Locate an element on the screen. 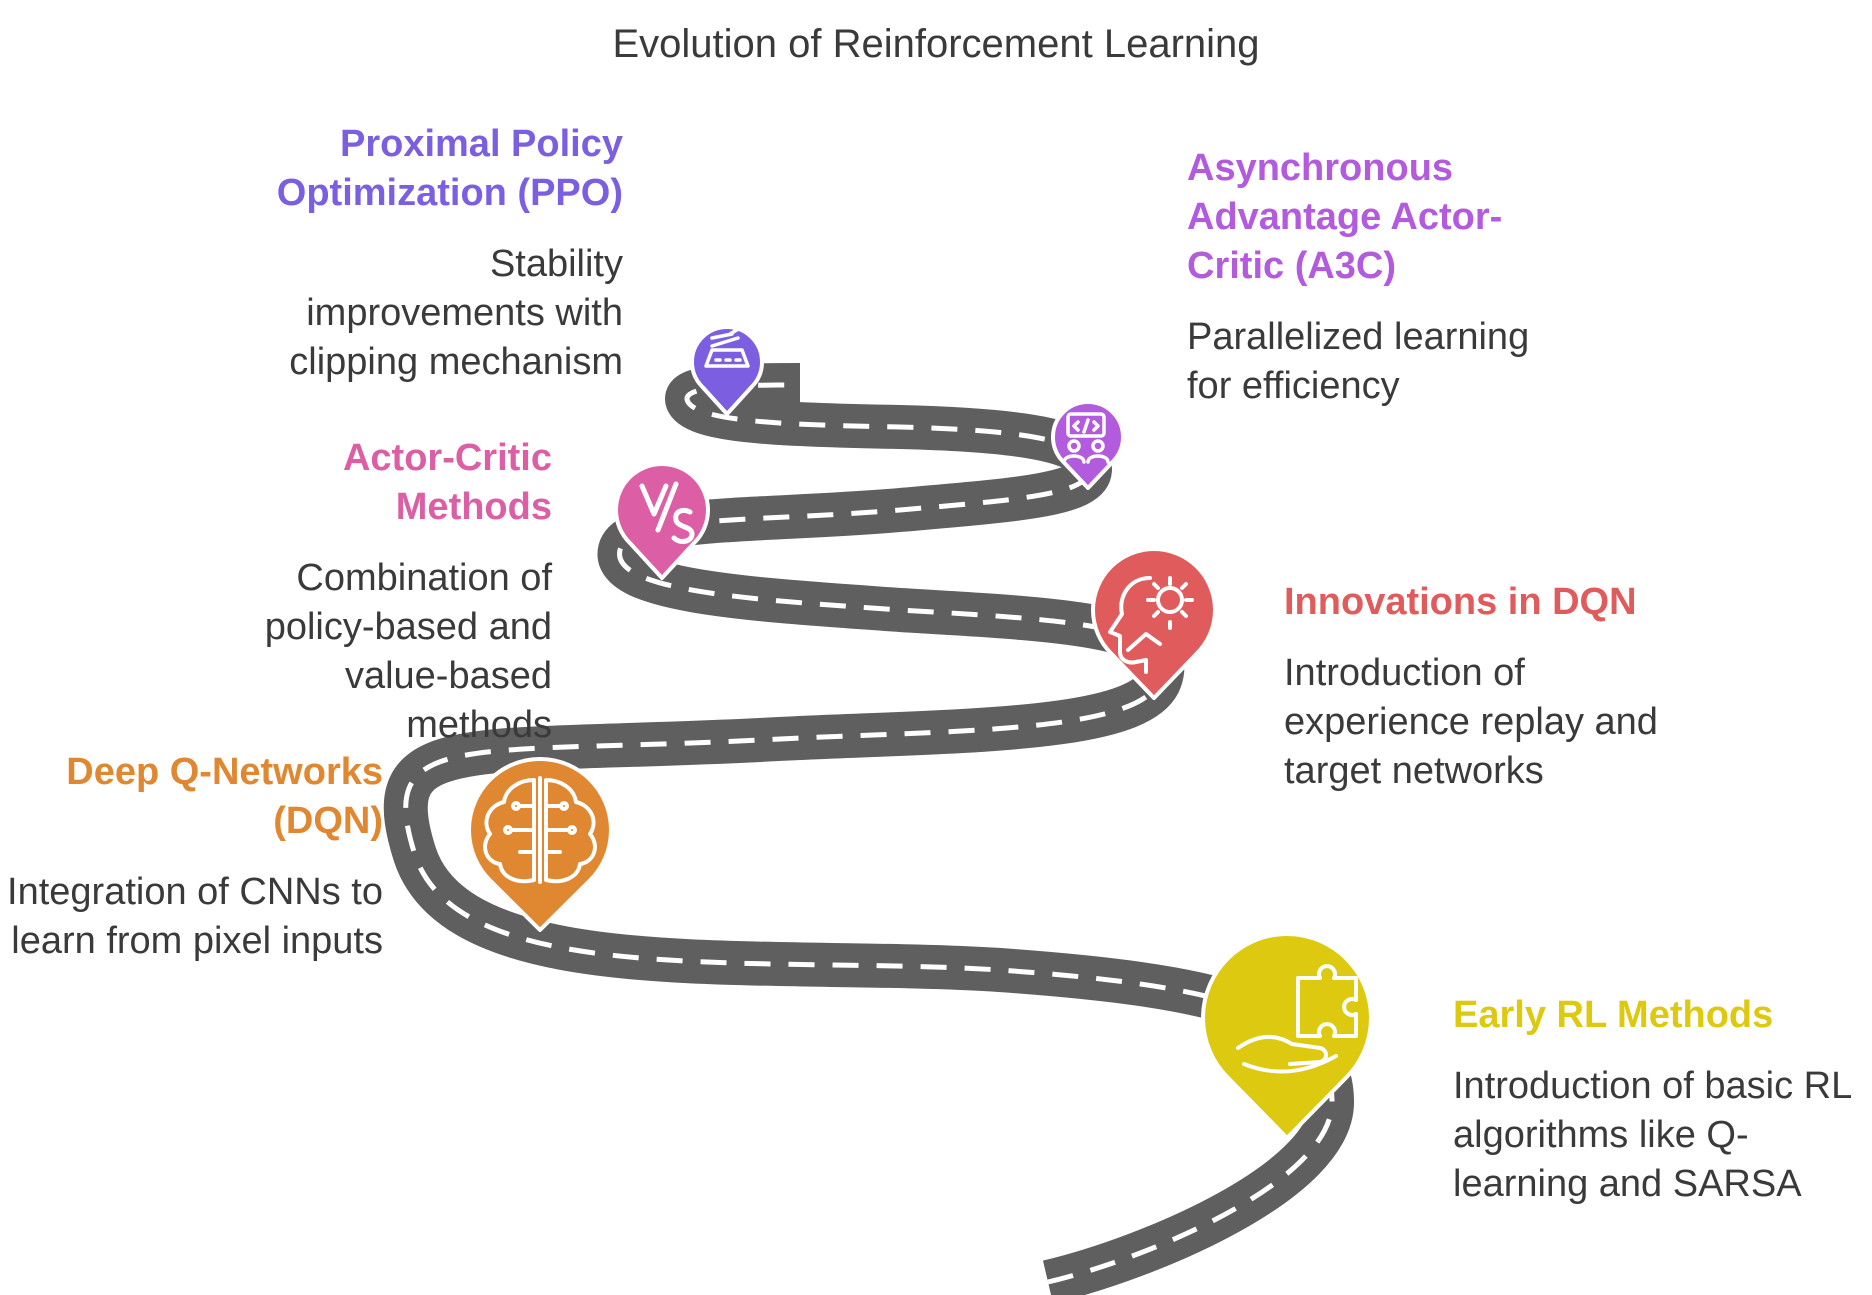  milestone-heading: Innovations in DQN is located at coordinates (1460, 602).